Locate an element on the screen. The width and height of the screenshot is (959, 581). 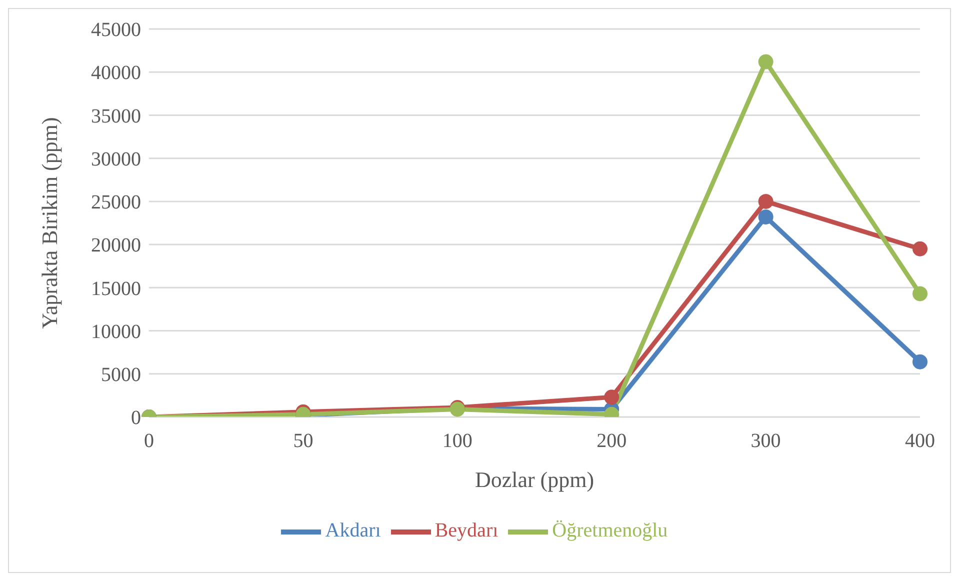
y-tick-label: 15000 is located at coordinates (116, 289).